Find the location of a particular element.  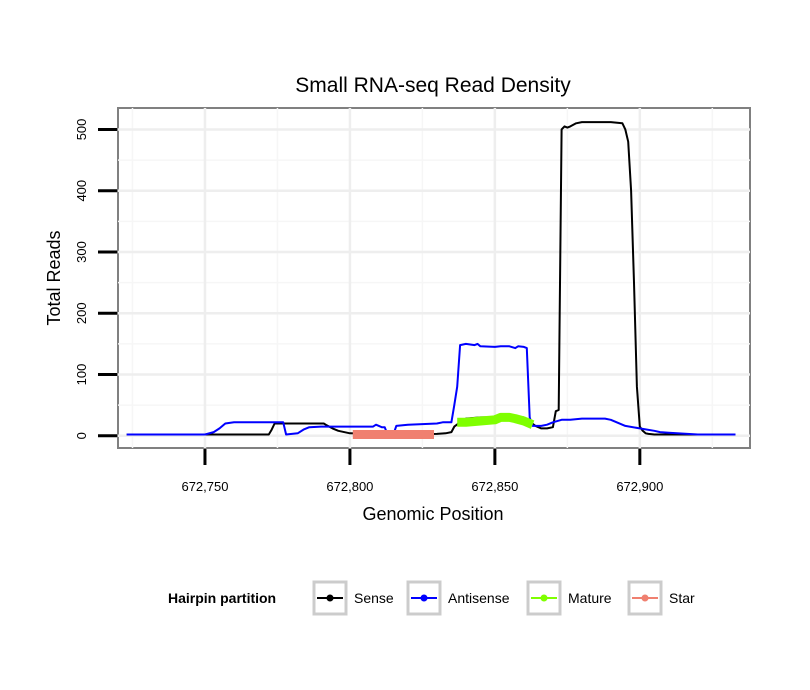

y-tick-label: 0 is located at coordinates (81, 435).